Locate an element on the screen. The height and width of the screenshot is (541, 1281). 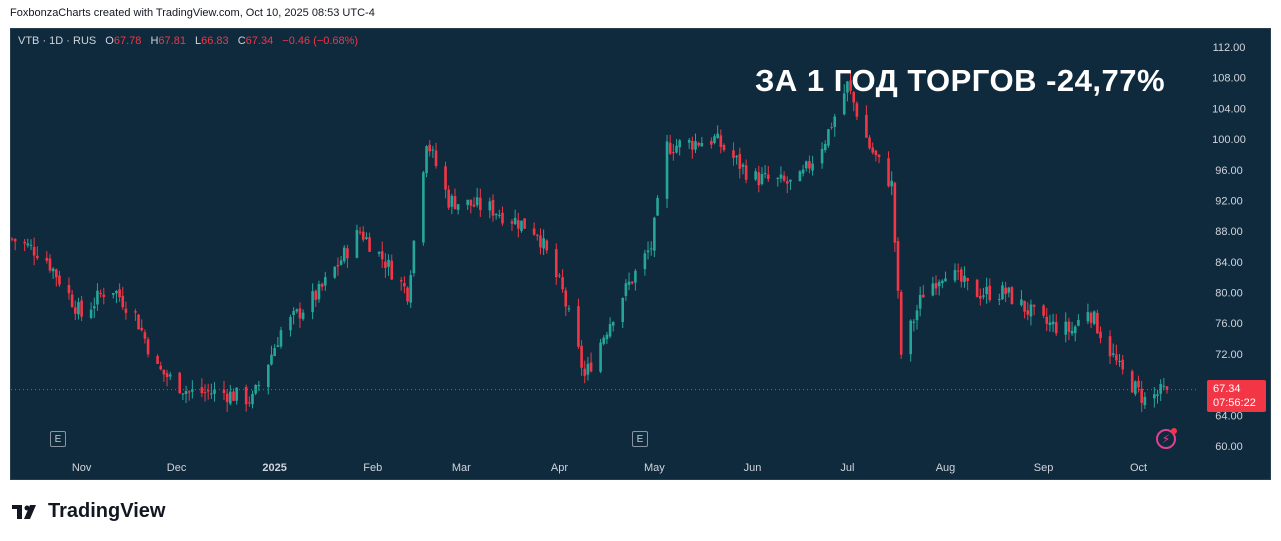
y-tick-label: 88.00 is located at coordinates (1229, 232).